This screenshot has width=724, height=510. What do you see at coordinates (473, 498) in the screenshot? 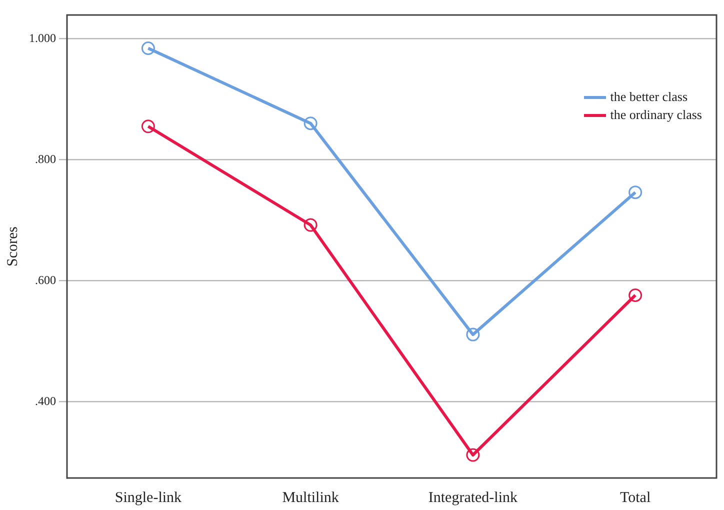
I see `x-tick-label: Integrated-link` at bounding box center [473, 498].